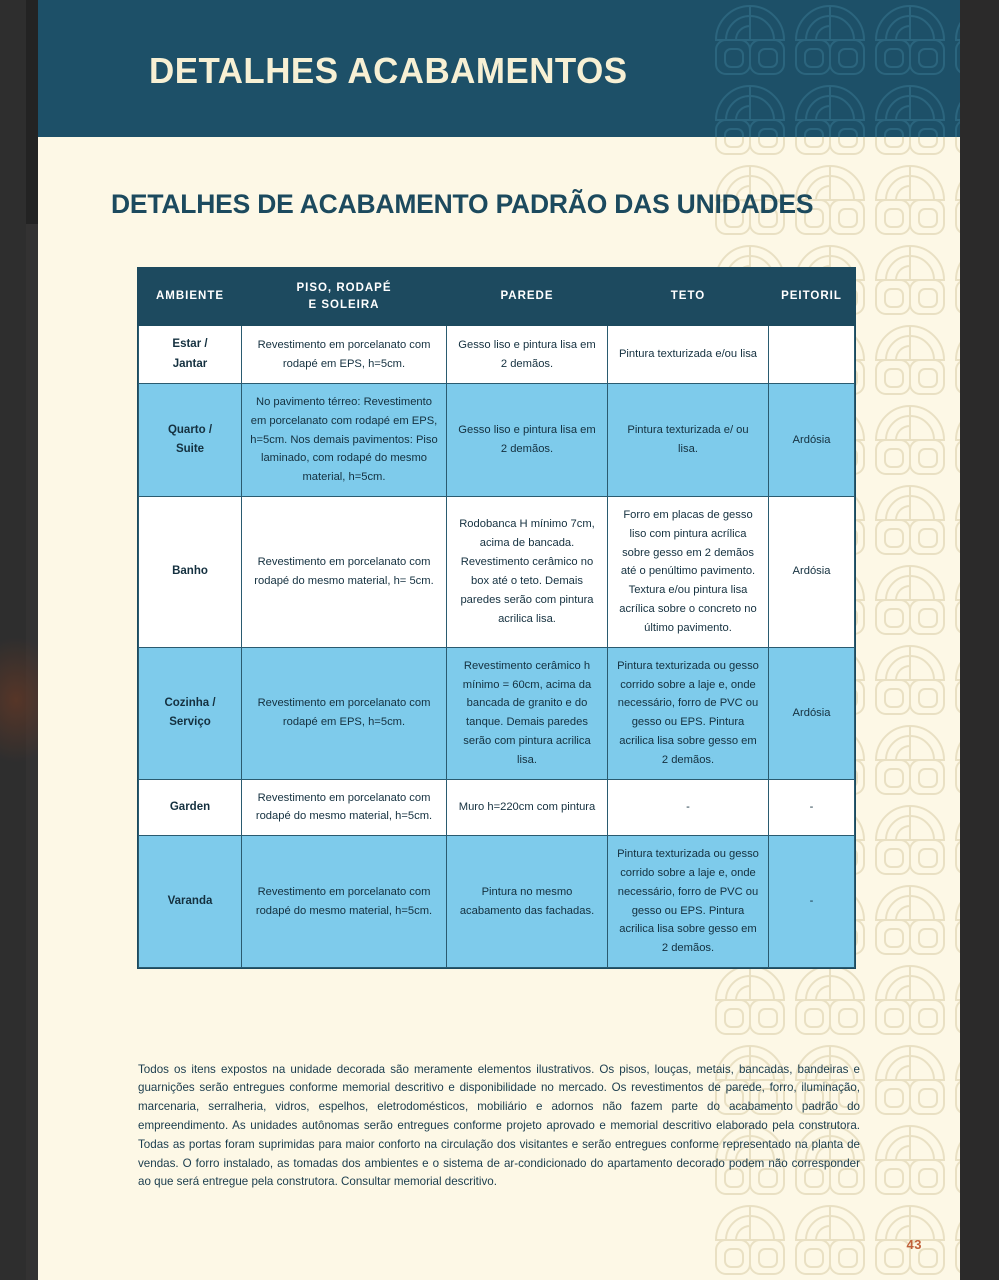  What do you see at coordinates (388, 70) in the screenshot?
I see `document-title: DETALHES ACABAMENTOS` at bounding box center [388, 70].